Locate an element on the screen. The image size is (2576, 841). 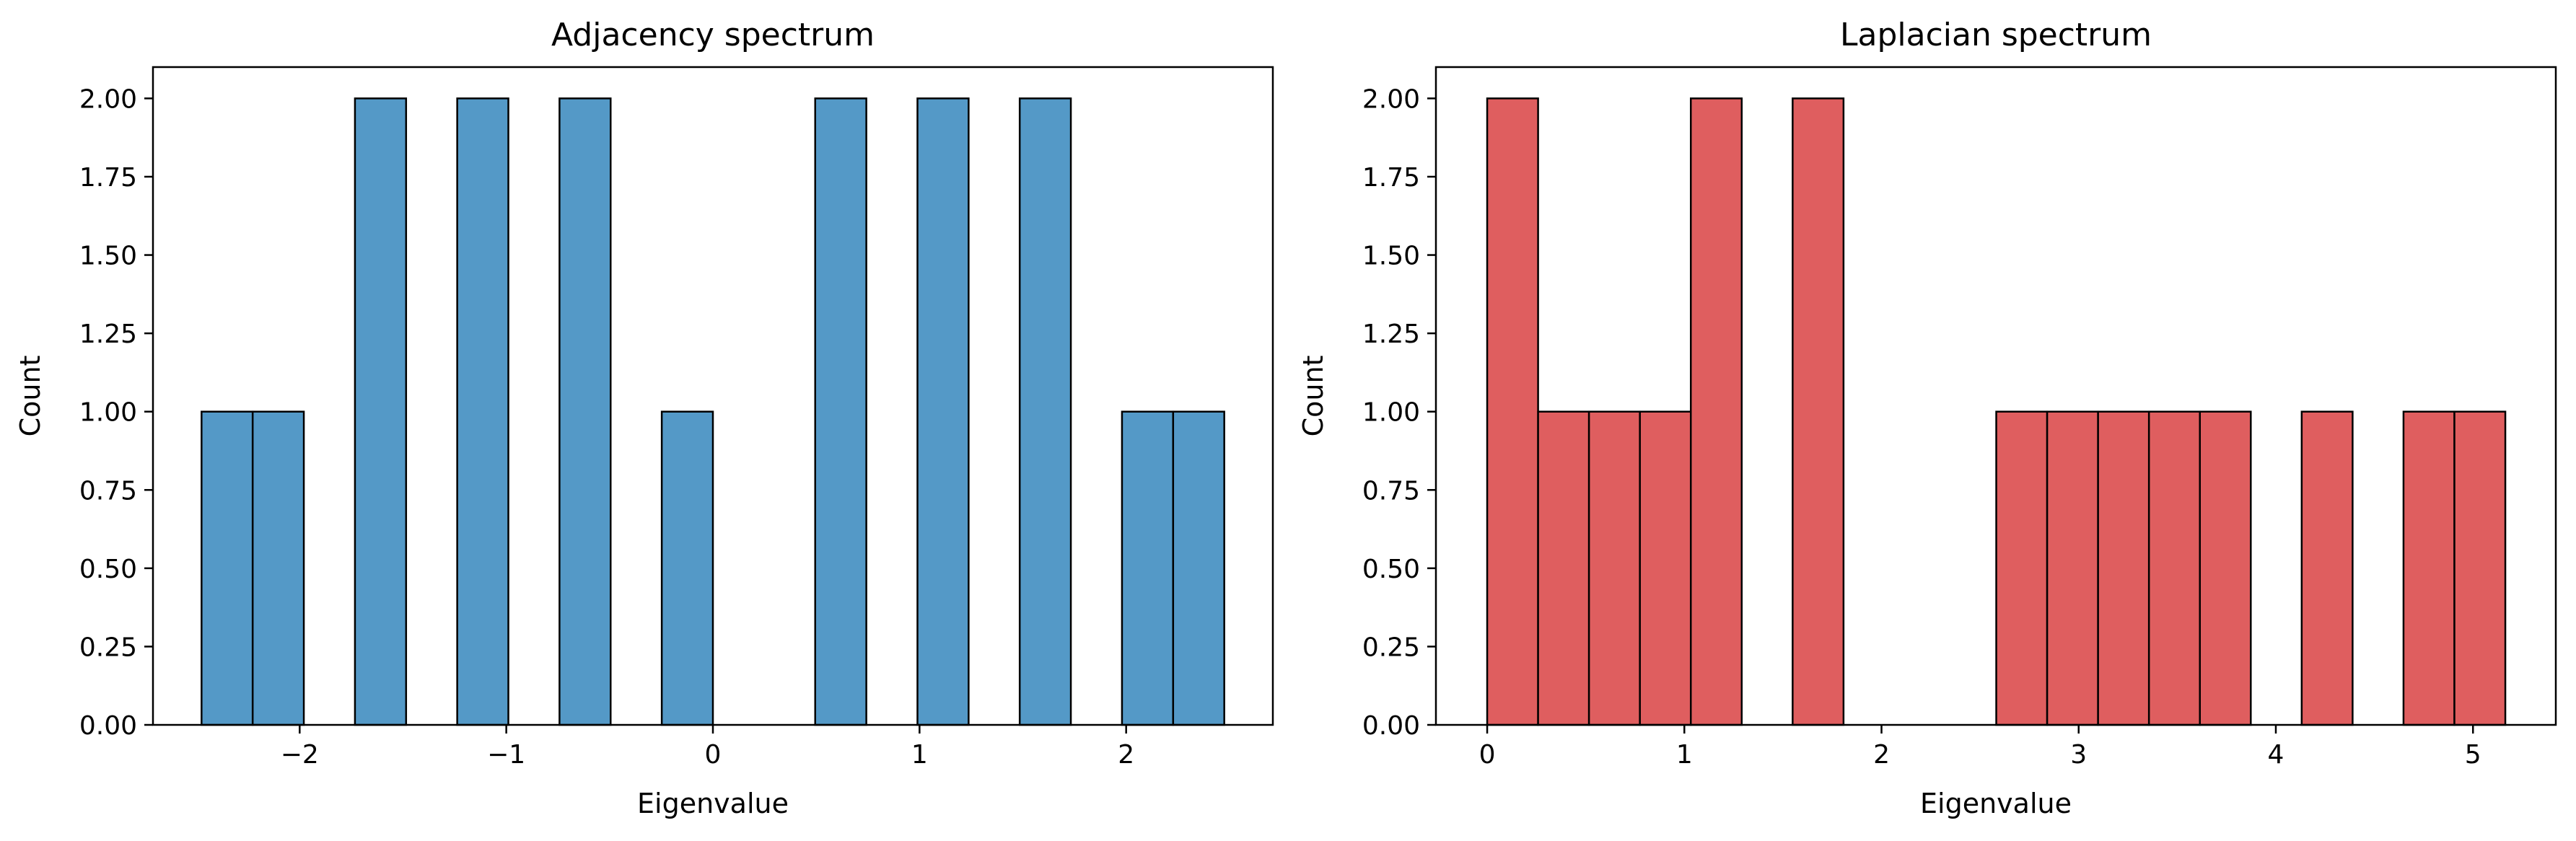
x-tick-label: 3 is located at coordinates (2078, 755).